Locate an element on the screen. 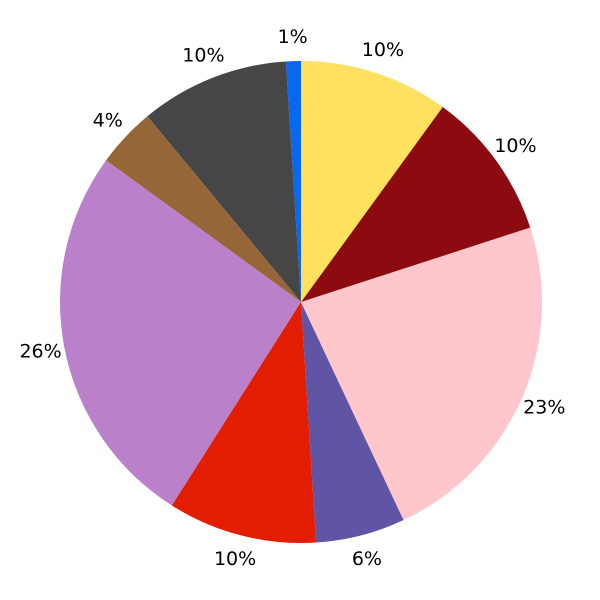  pie-slice-red is located at coordinates (244, 422).